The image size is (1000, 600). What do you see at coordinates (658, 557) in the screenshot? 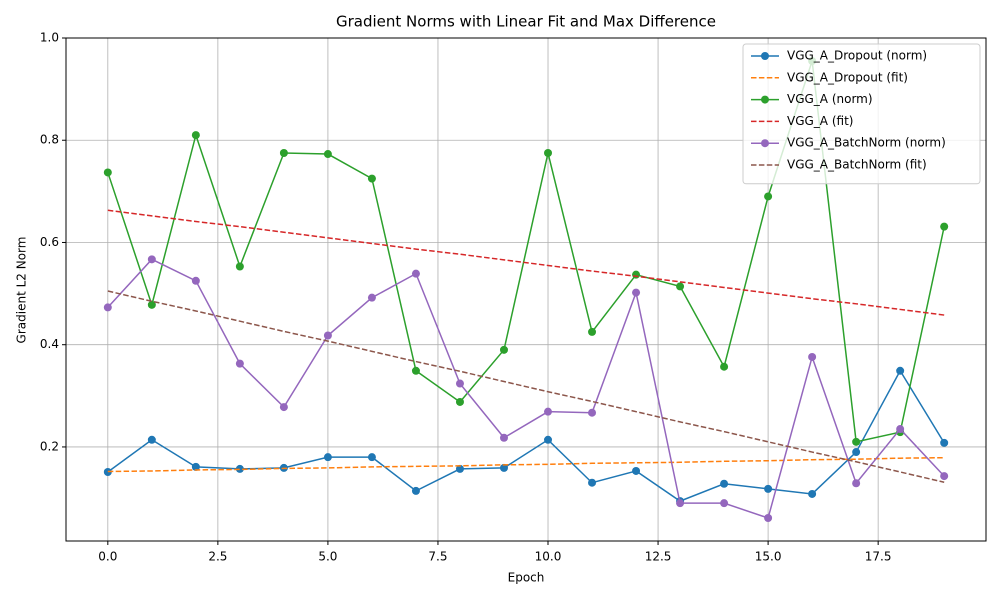
I see `x-tick-label: 12.5` at bounding box center [658, 557].